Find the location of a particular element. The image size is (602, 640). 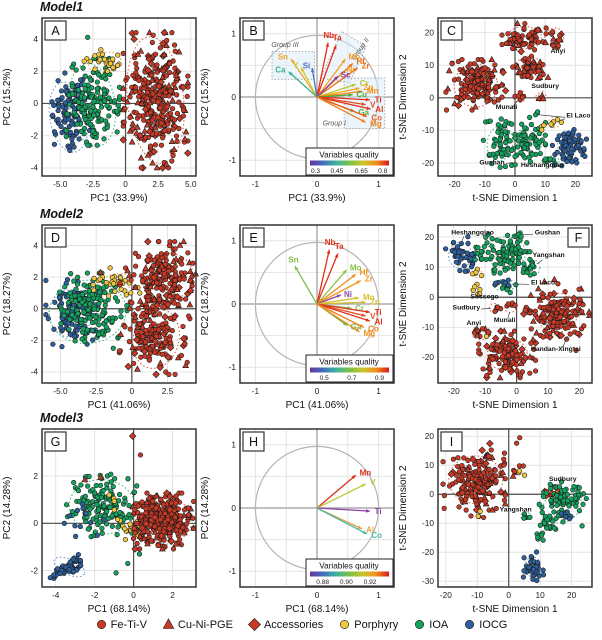

svg-text: Group I is located at coordinates (334, 123).